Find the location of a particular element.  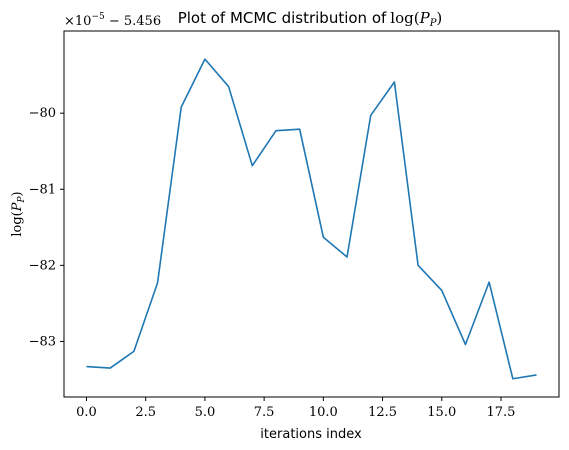

y-offset-text: ×10−5 − 5.456 is located at coordinates (112, 20).